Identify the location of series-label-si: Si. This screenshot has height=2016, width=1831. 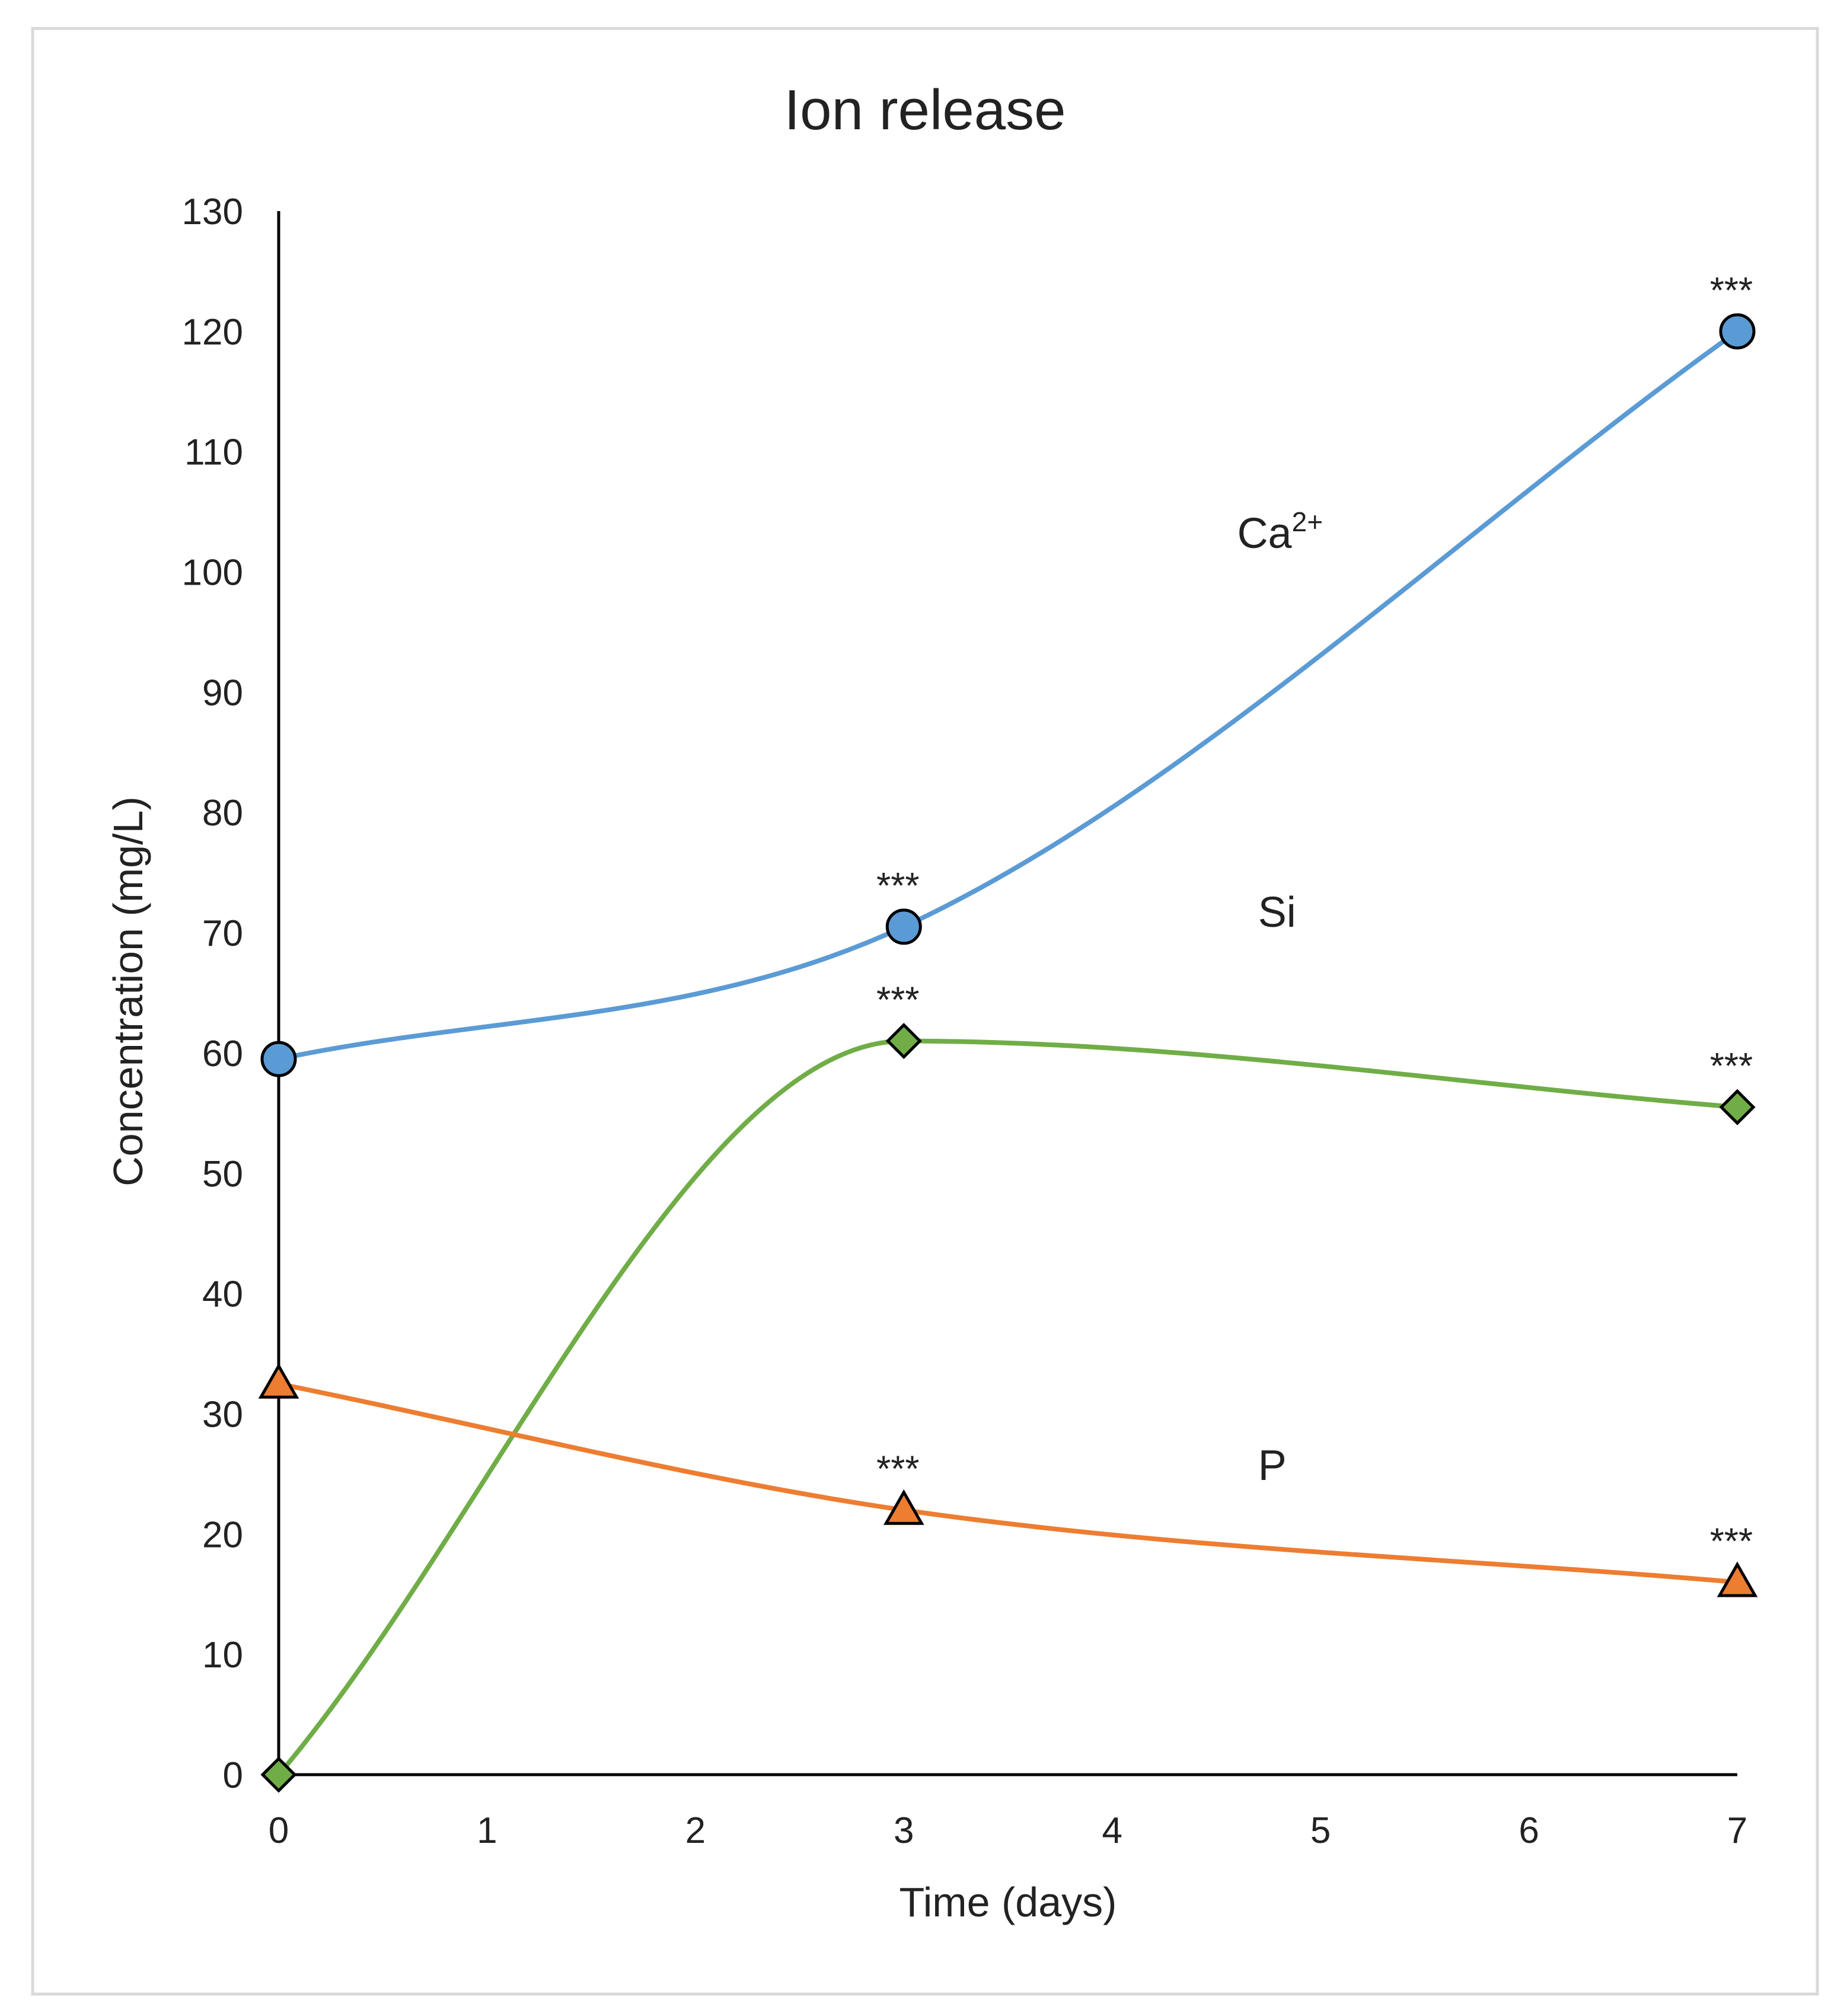
(1277, 912).